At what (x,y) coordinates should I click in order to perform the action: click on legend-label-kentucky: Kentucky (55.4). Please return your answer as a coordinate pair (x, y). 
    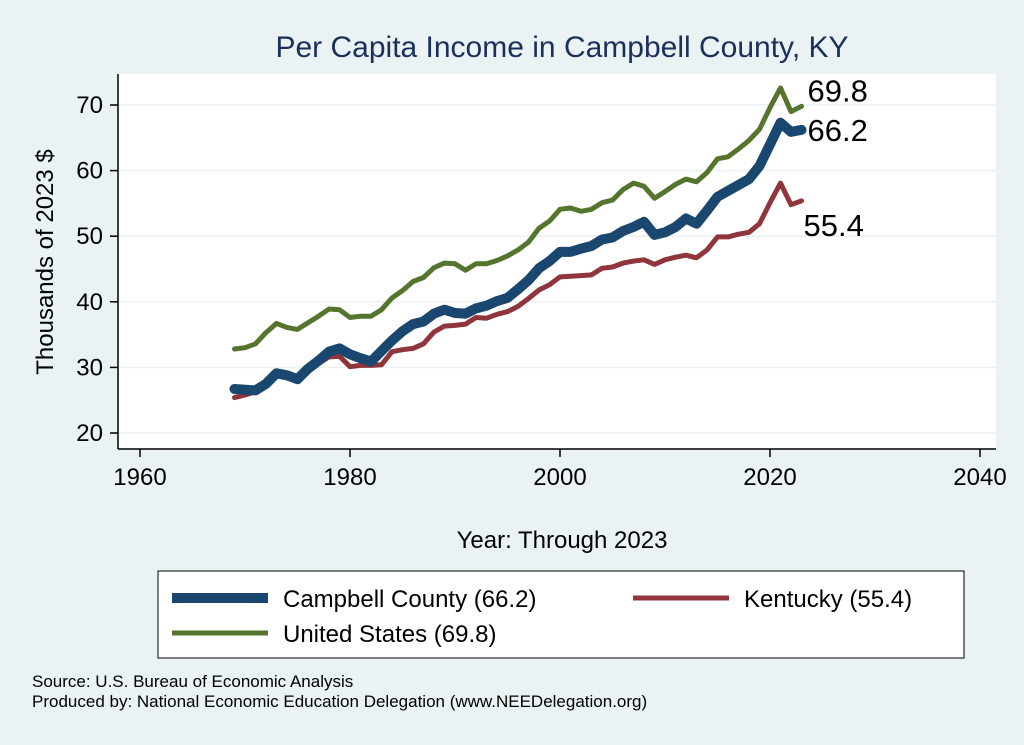
    Looking at the image, I should click on (828, 599).